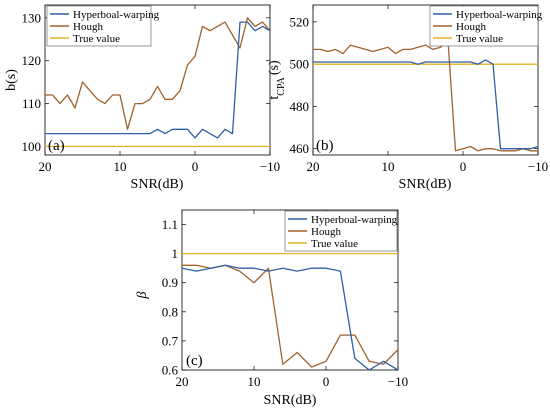 This screenshot has height=411, width=550. I want to click on y-axis-label-a: b(s), so click(11, 80).